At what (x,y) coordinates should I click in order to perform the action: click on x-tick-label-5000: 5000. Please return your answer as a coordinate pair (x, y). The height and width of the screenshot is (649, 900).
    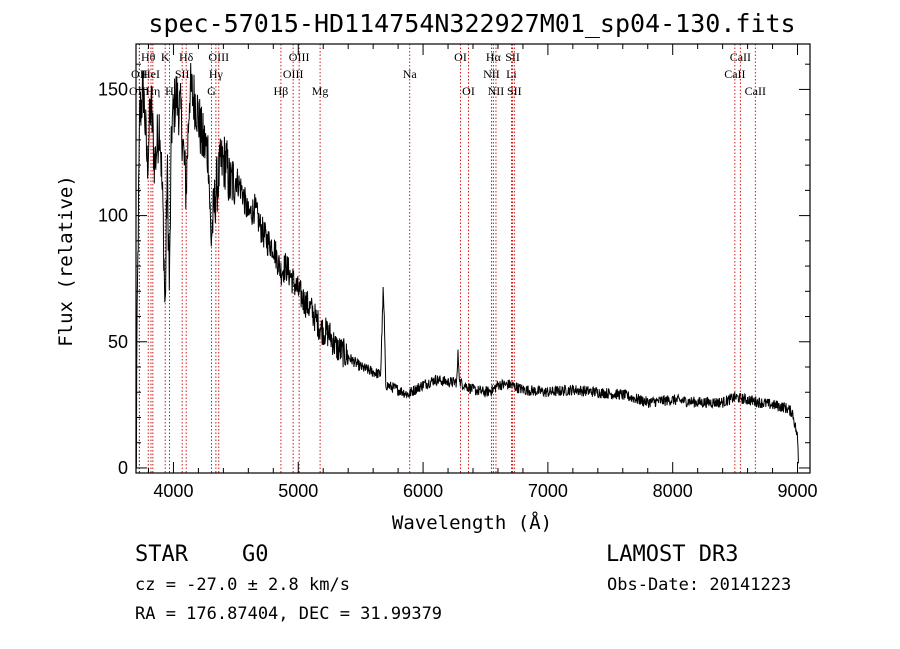
    Looking at the image, I should click on (298, 491).